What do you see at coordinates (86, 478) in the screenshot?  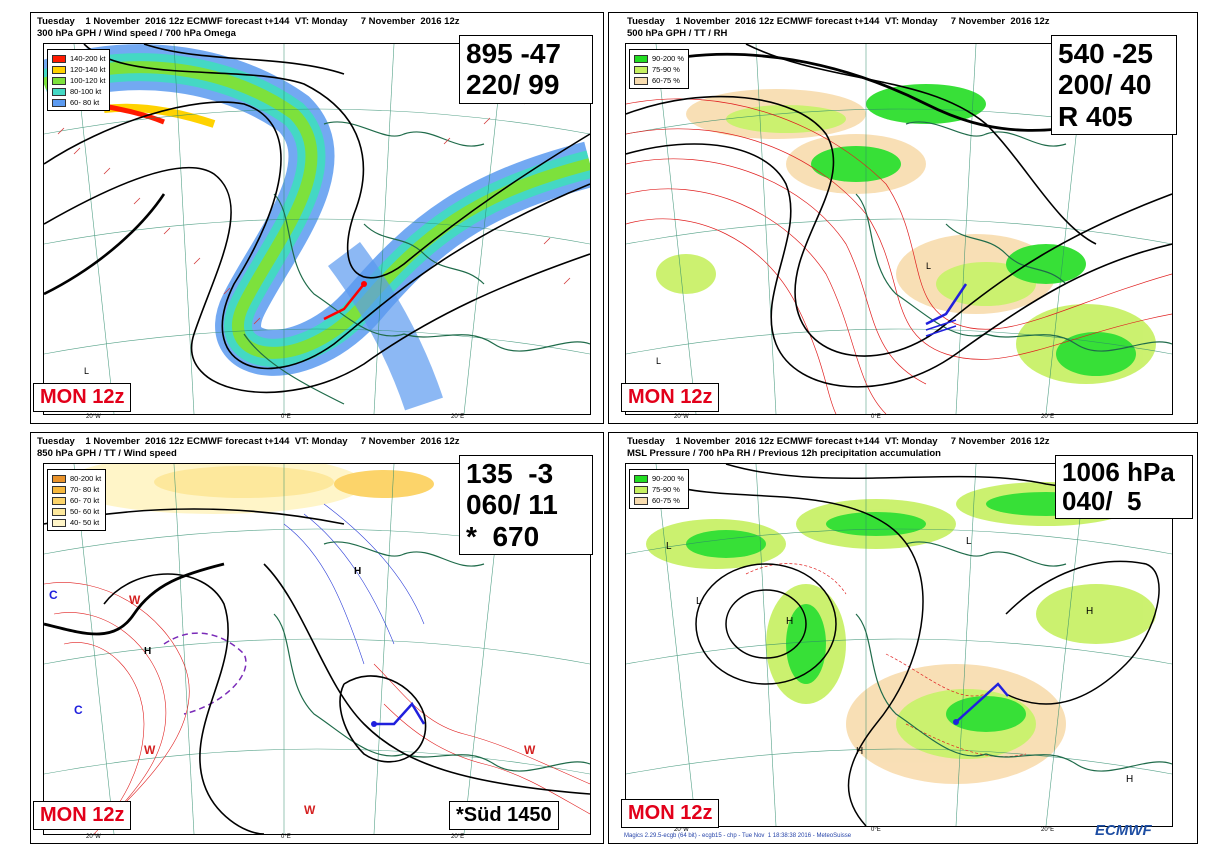 I see `legend-label: 80-200 kt` at bounding box center [86, 478].